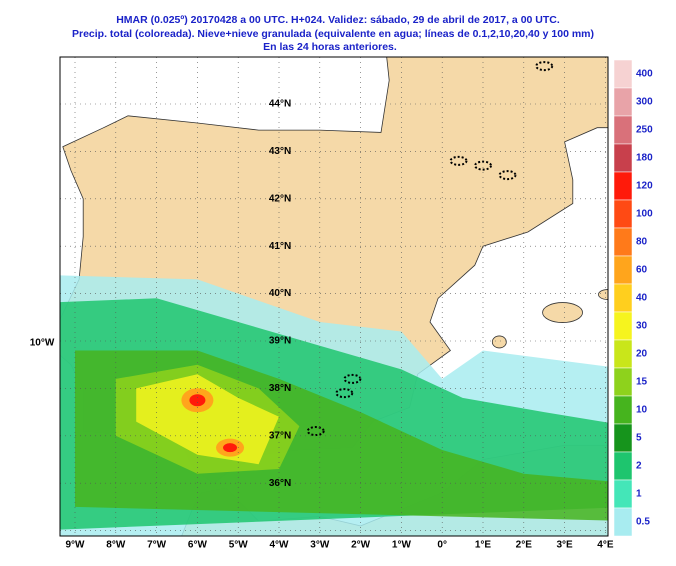 The image size is (676, 566). Describe the element at coordinates (320, 545) in the screenshot. I see `longitude-label: 3°W` at that location.